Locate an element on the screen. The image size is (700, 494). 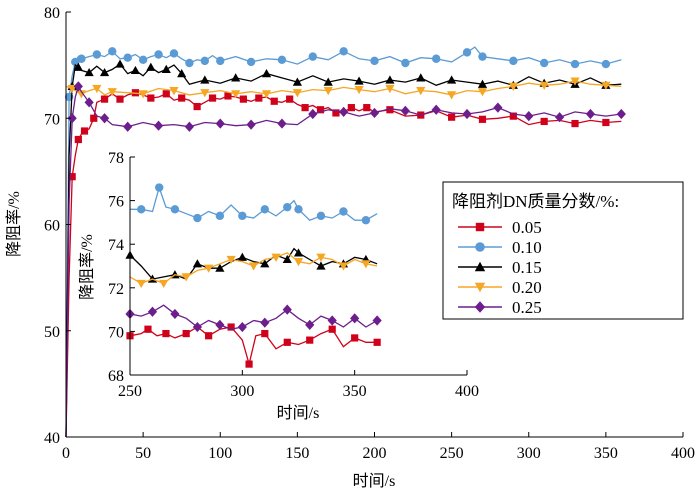
legend-entry-0.10: 0.10 is located at coordinates (500, 247).